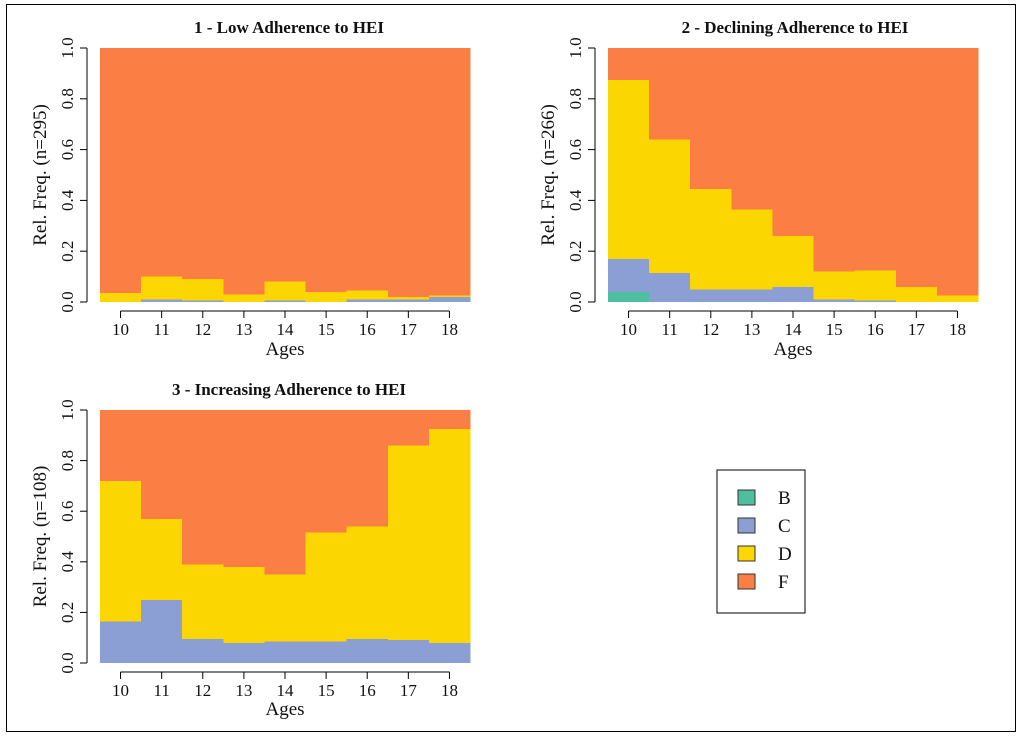  Describe the element at coordinates (367, 690) in the screenshot. I see `x-tick-label: 16` at that location.